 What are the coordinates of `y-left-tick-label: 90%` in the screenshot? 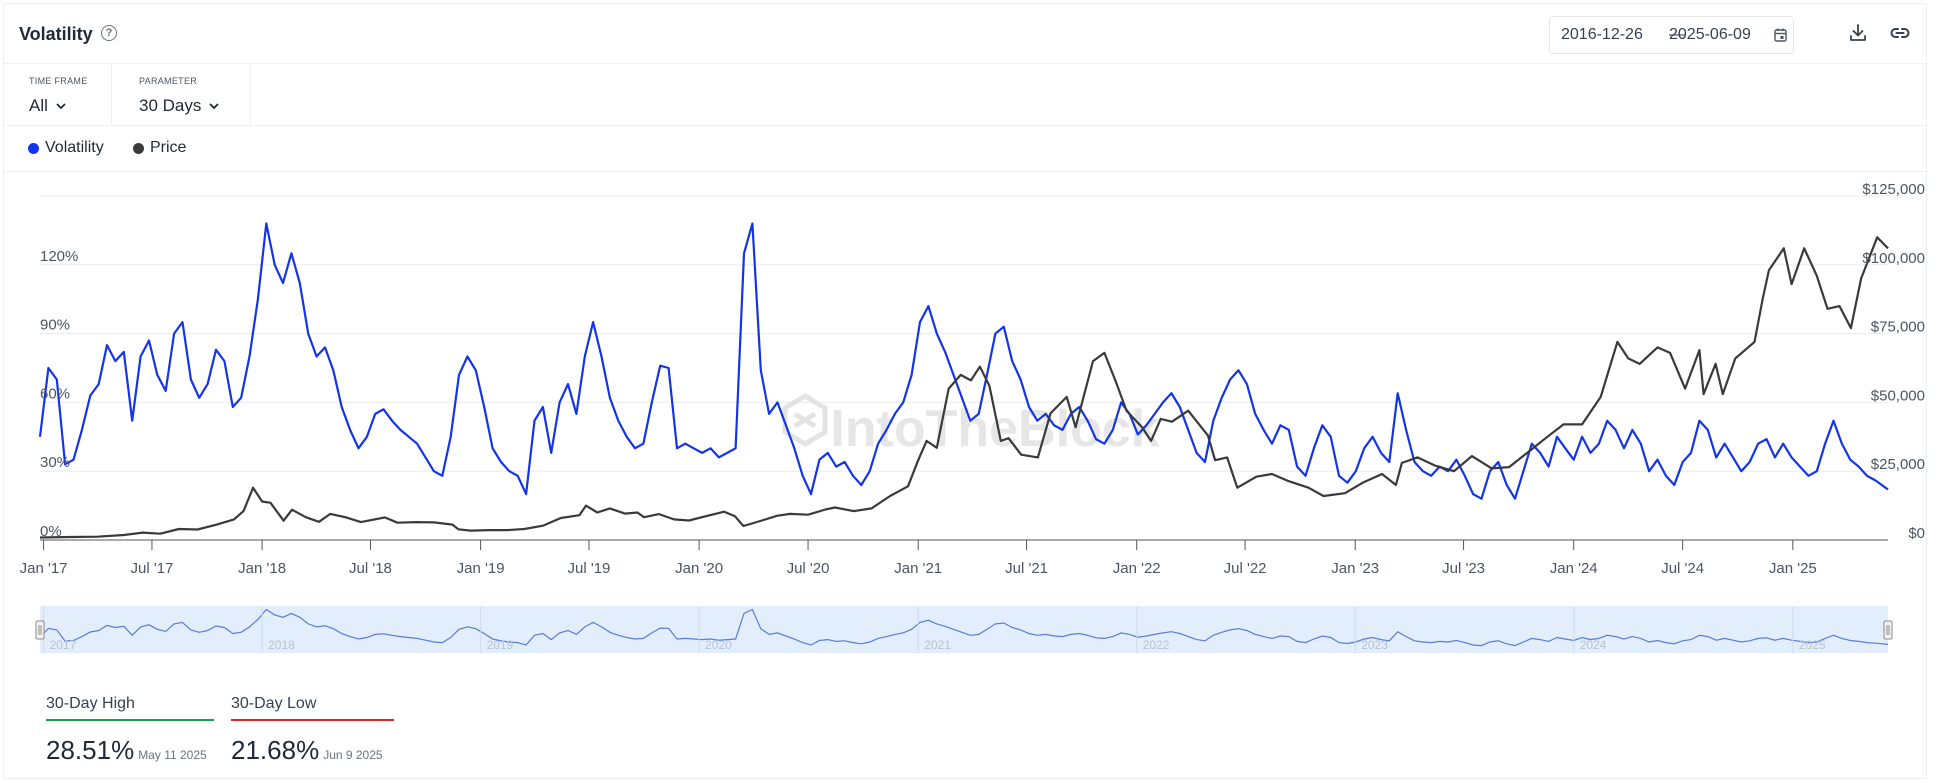 It's located at (55, 325).